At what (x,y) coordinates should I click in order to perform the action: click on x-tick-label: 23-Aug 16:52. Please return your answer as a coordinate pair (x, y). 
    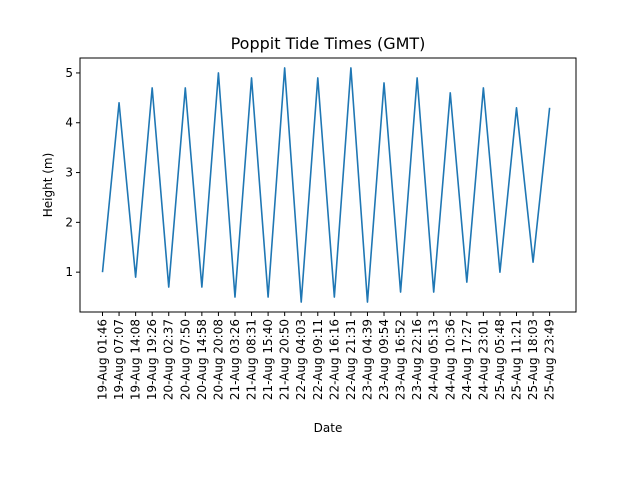
    Looking at the image, I should click on (401, 359).